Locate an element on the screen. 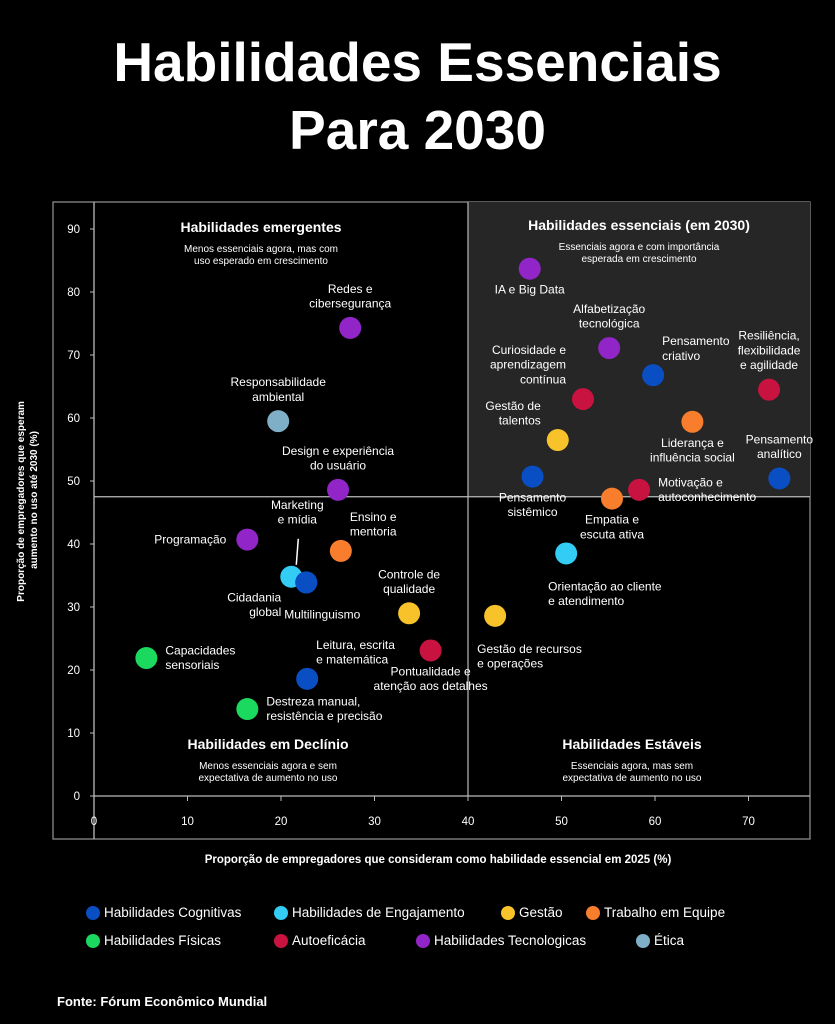 The height and width of the screenshot is (1024, 835). legend-item: Habilidades de Engajamento is located at coordinates (369, 912).